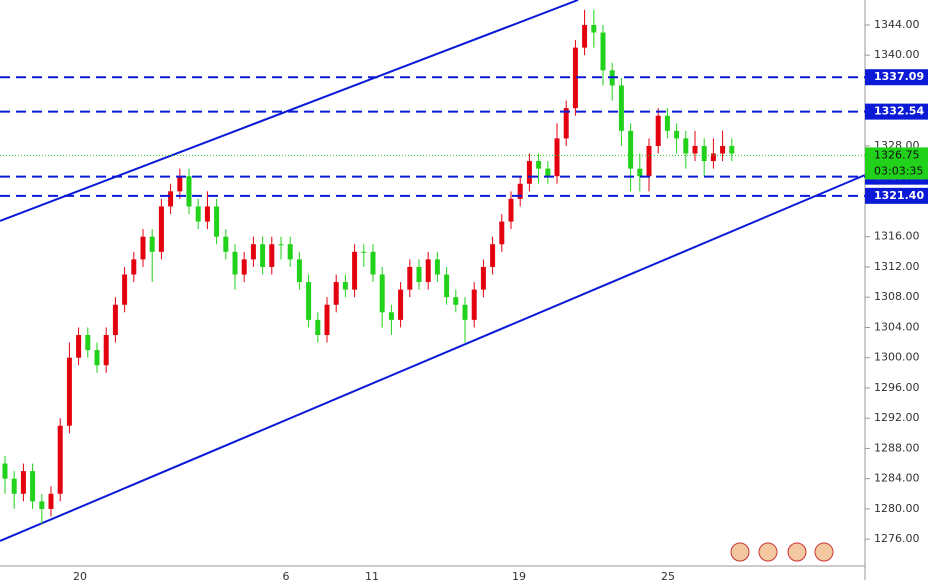 The height and width of the screenshot is (580, 928). I want to click on x-tick-label: 20, so click(80, 575).